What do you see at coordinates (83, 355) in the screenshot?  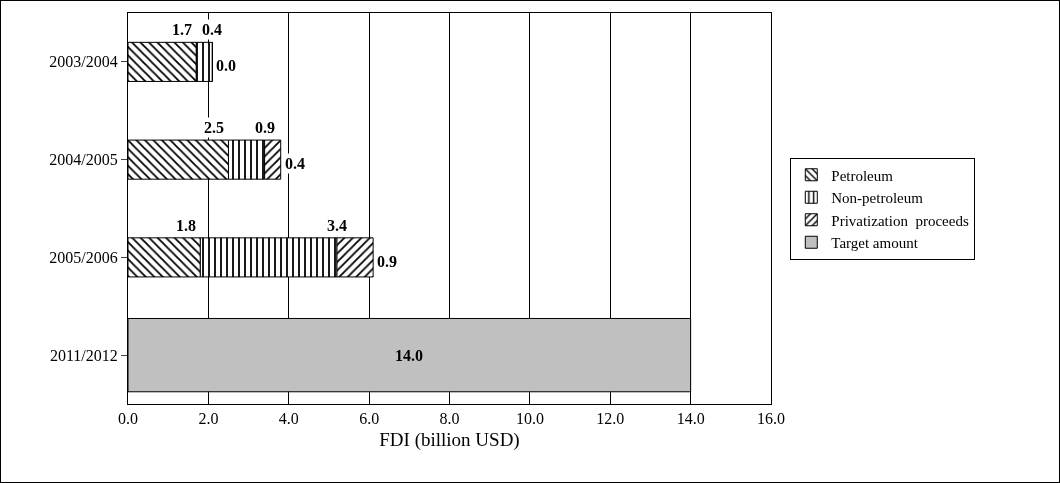 I see `y-tick-label: 2011/2012` at bounding box center [83, 355].